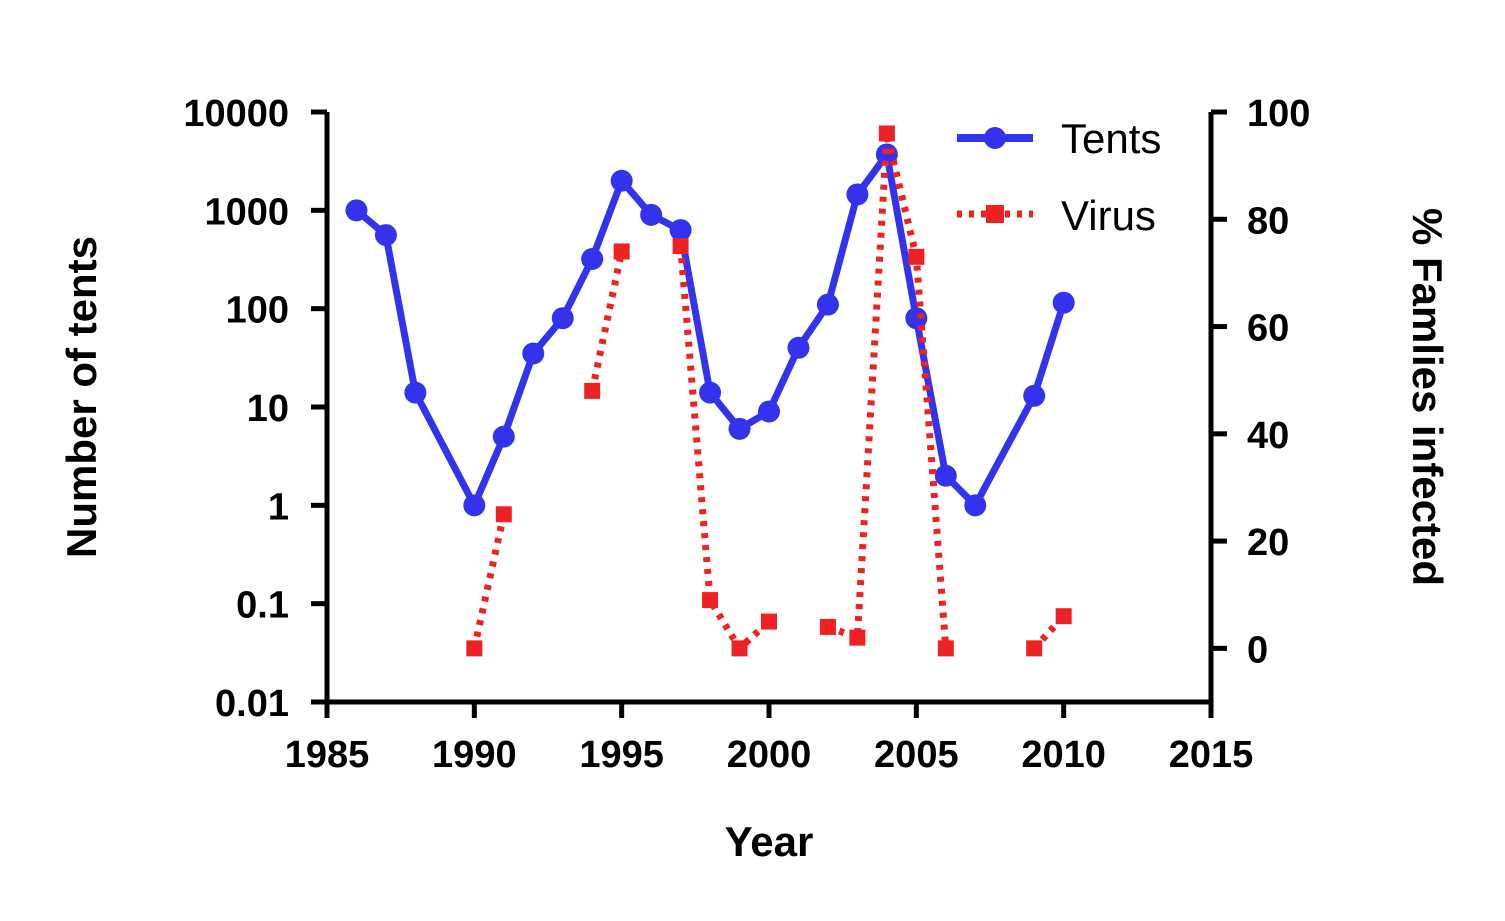 The height and width of the screenshot is (921, 1505). I want to click on x-tick-label: 1990, so click(474, 755).